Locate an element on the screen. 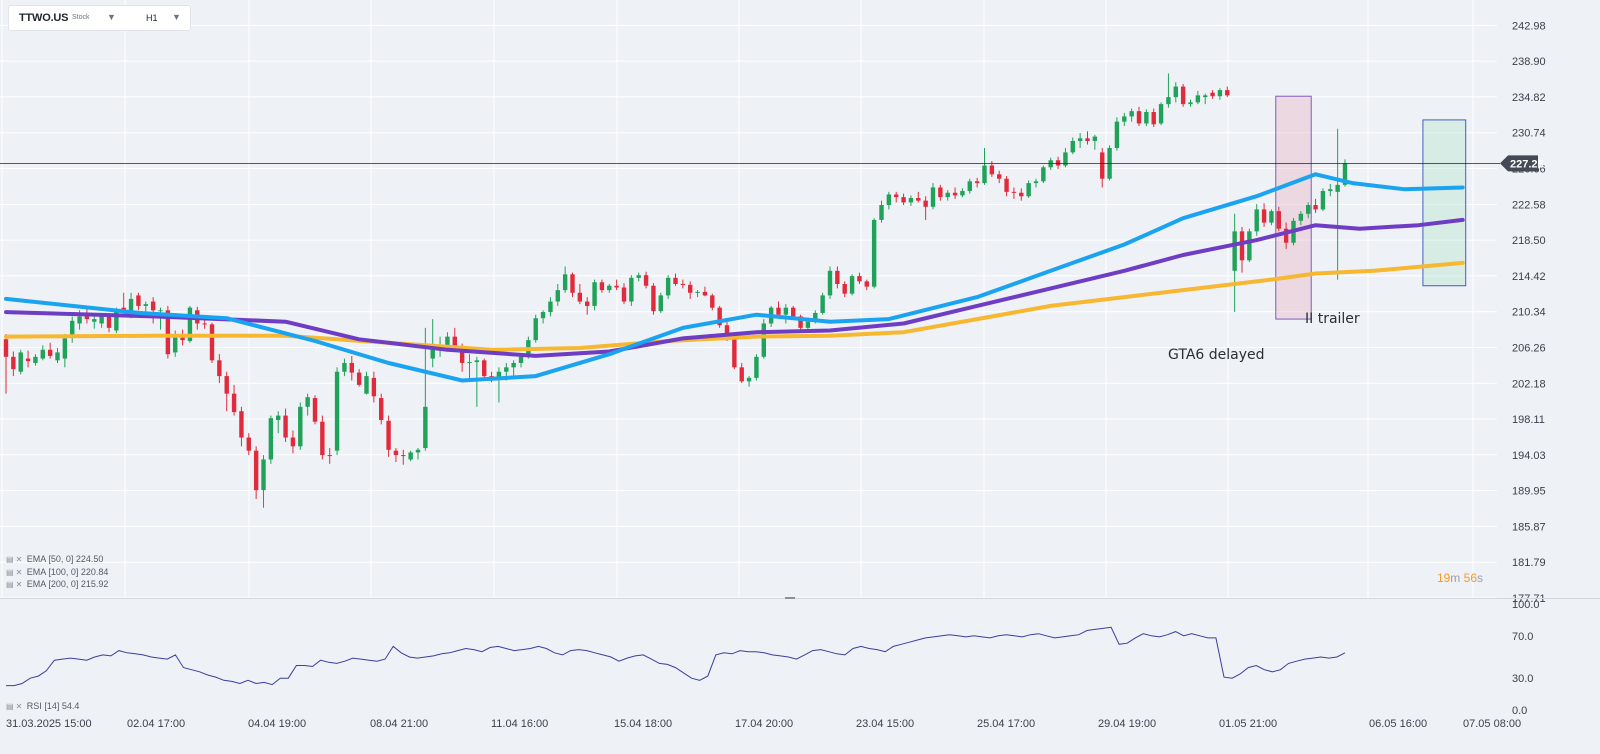 The image size is (1600, 754). rsi-line is located at coordinates (676, 656).